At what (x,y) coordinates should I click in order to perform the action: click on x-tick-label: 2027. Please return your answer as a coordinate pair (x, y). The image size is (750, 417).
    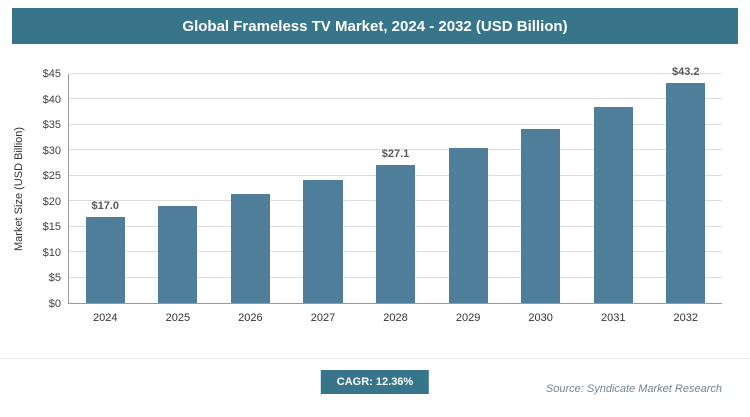
    Looking at the image, I should click on (323, 318).